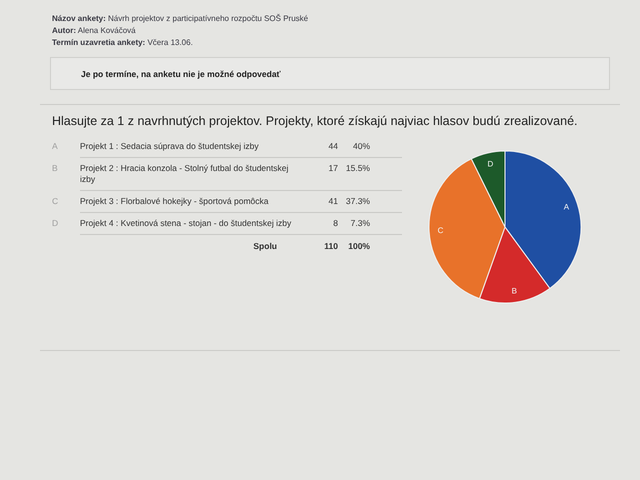  Describe the element at coordinates (333, 201) in the screenshot. I see `text: 41` at that location.